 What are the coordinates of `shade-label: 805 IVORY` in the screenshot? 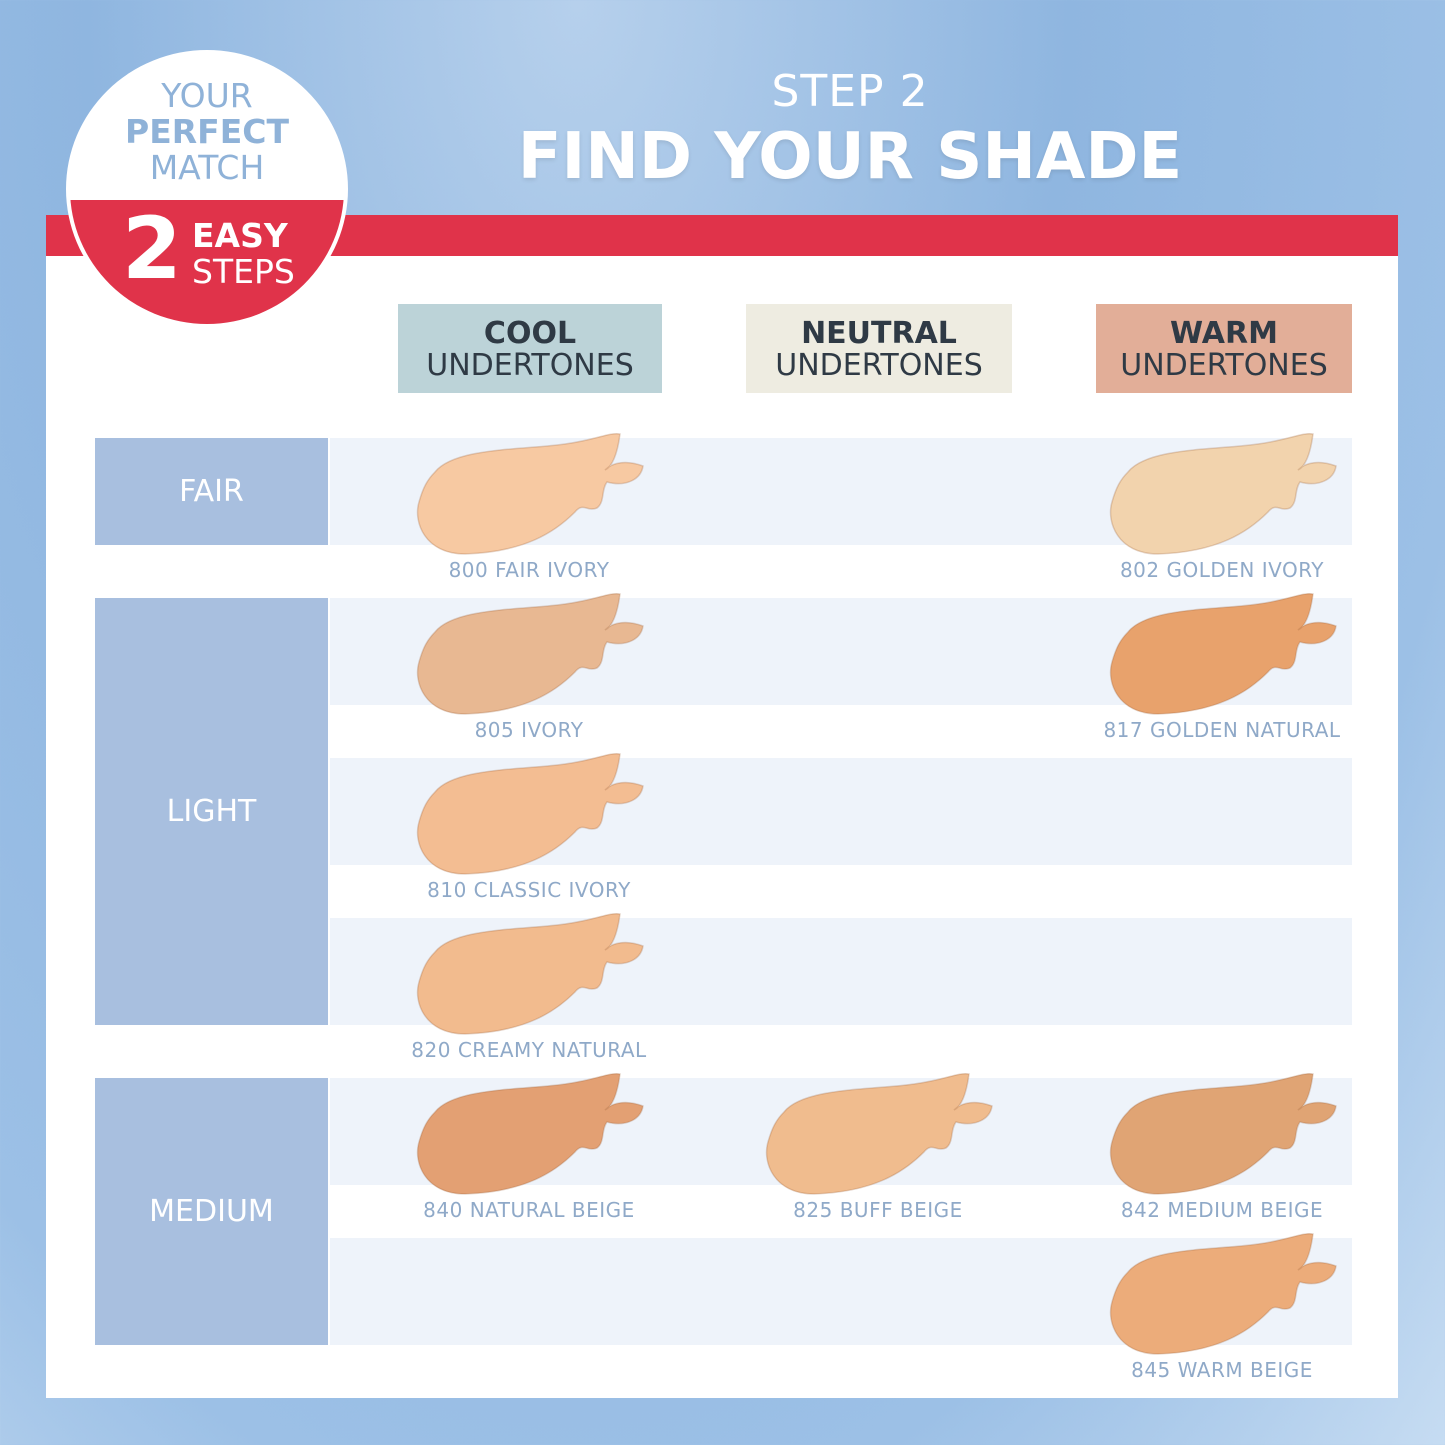 It's located at (529, 730).